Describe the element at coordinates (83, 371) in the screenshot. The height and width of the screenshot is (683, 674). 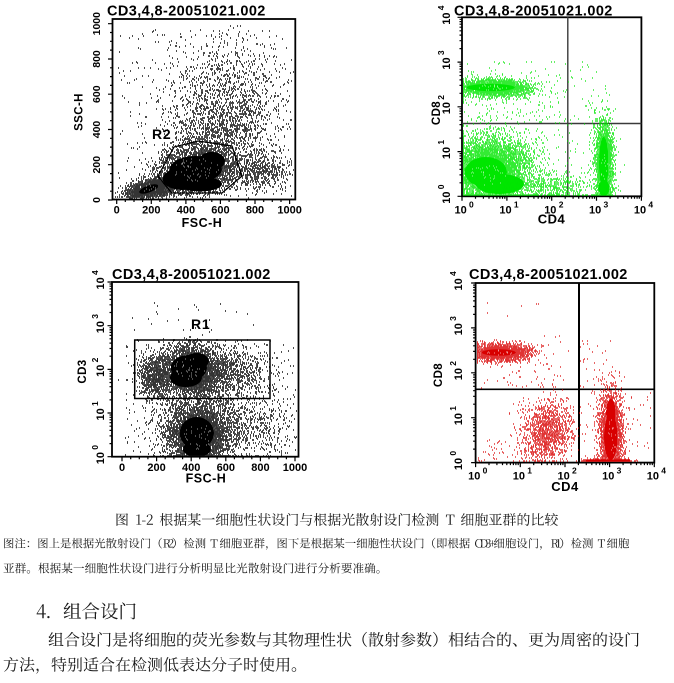
I see `svg-text: CD3` at that location.